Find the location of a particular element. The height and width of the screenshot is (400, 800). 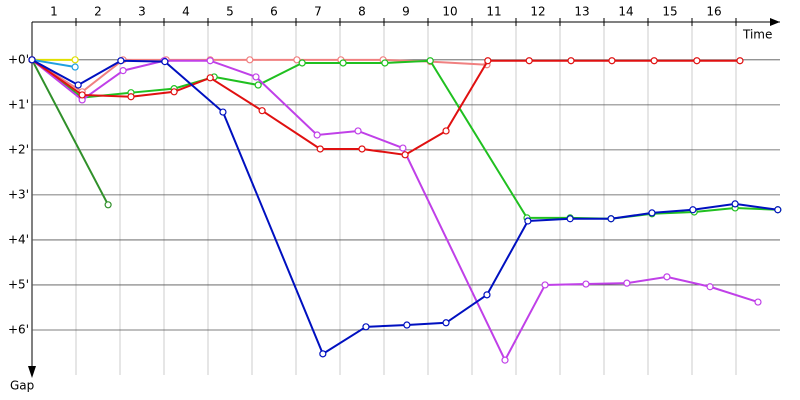

x-tick-label: 13 is located at coordinates (581, 12).